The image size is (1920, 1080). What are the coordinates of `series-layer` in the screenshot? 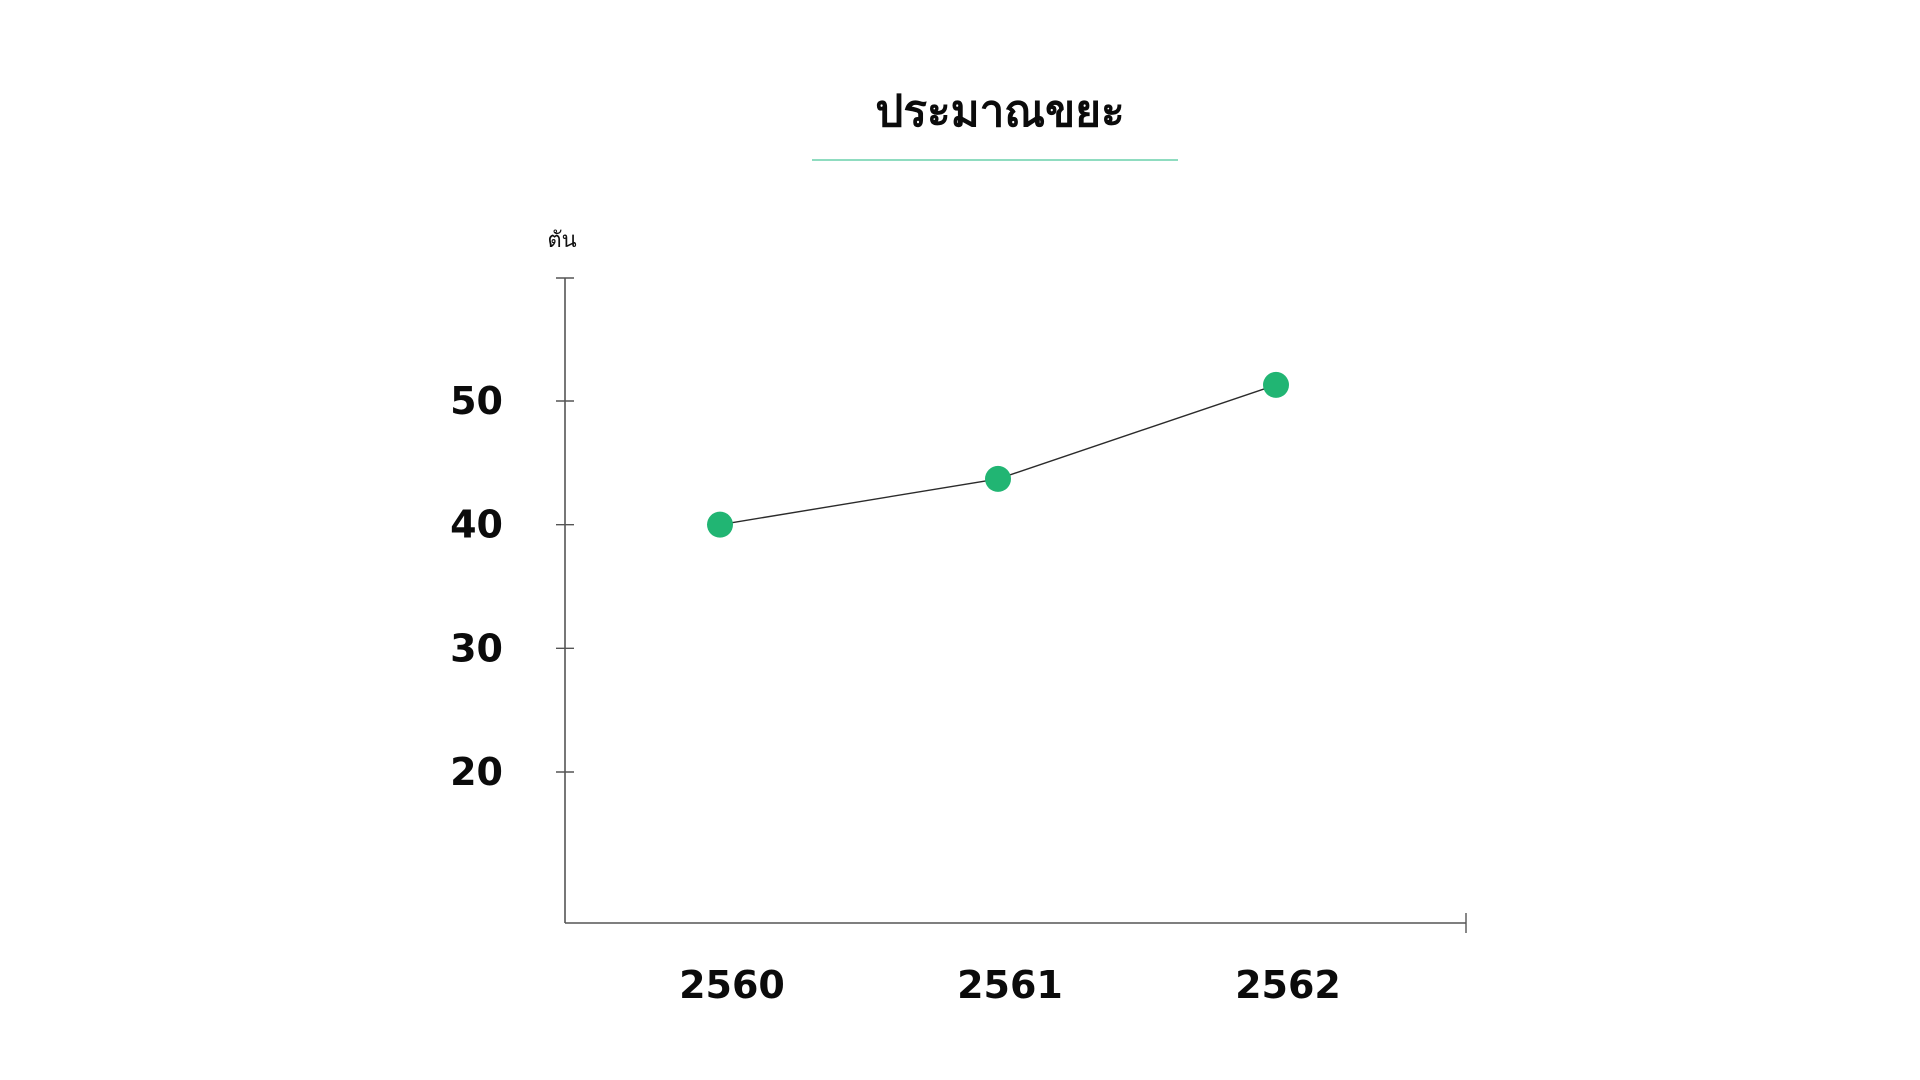 It's located at (998, 454).